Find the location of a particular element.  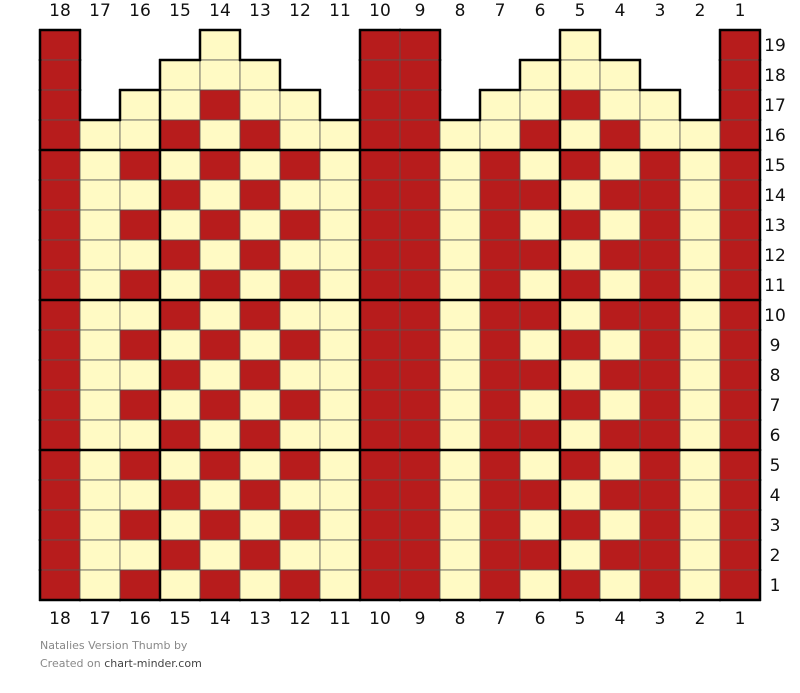

row-label: 7 is located at coordinates (775, 406).